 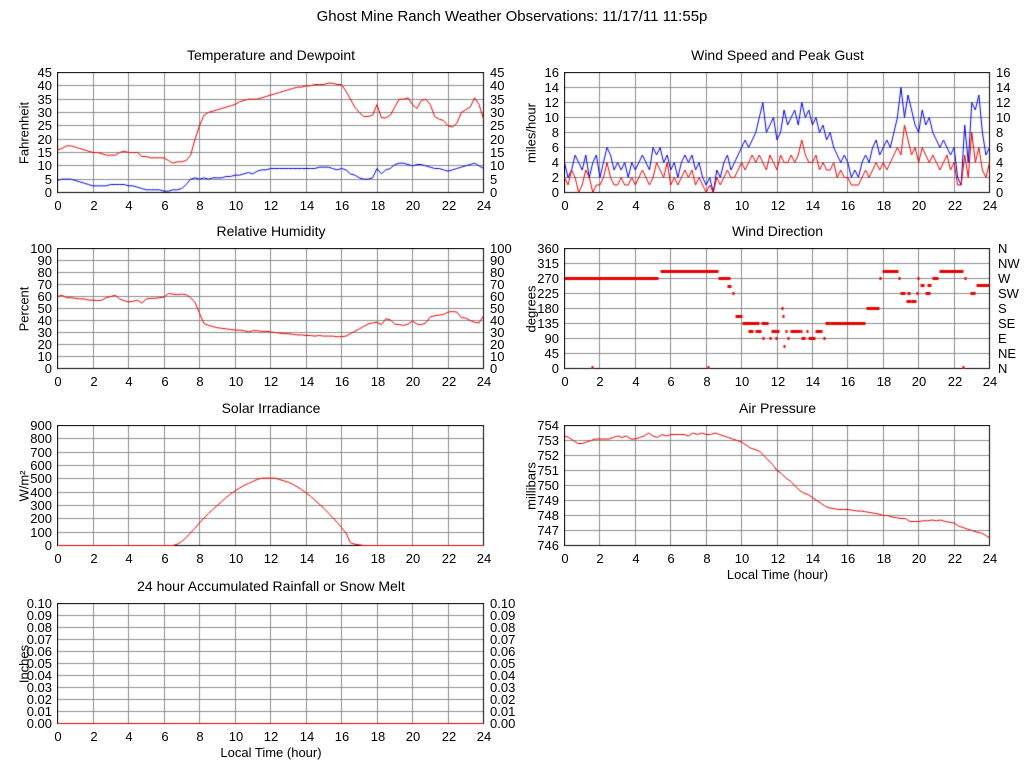 What do you see at coordinates (548, 308) in the screenshot?
I see `y-tick-label: 180` at bounding box center [548, 308].